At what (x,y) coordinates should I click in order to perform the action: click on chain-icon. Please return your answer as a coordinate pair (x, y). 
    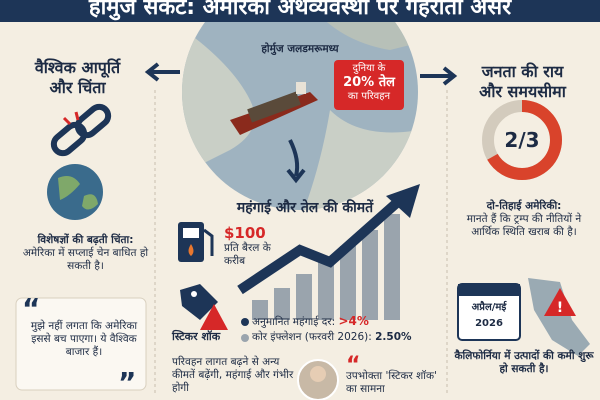
    Looking at the image, I should click on (81, 130).